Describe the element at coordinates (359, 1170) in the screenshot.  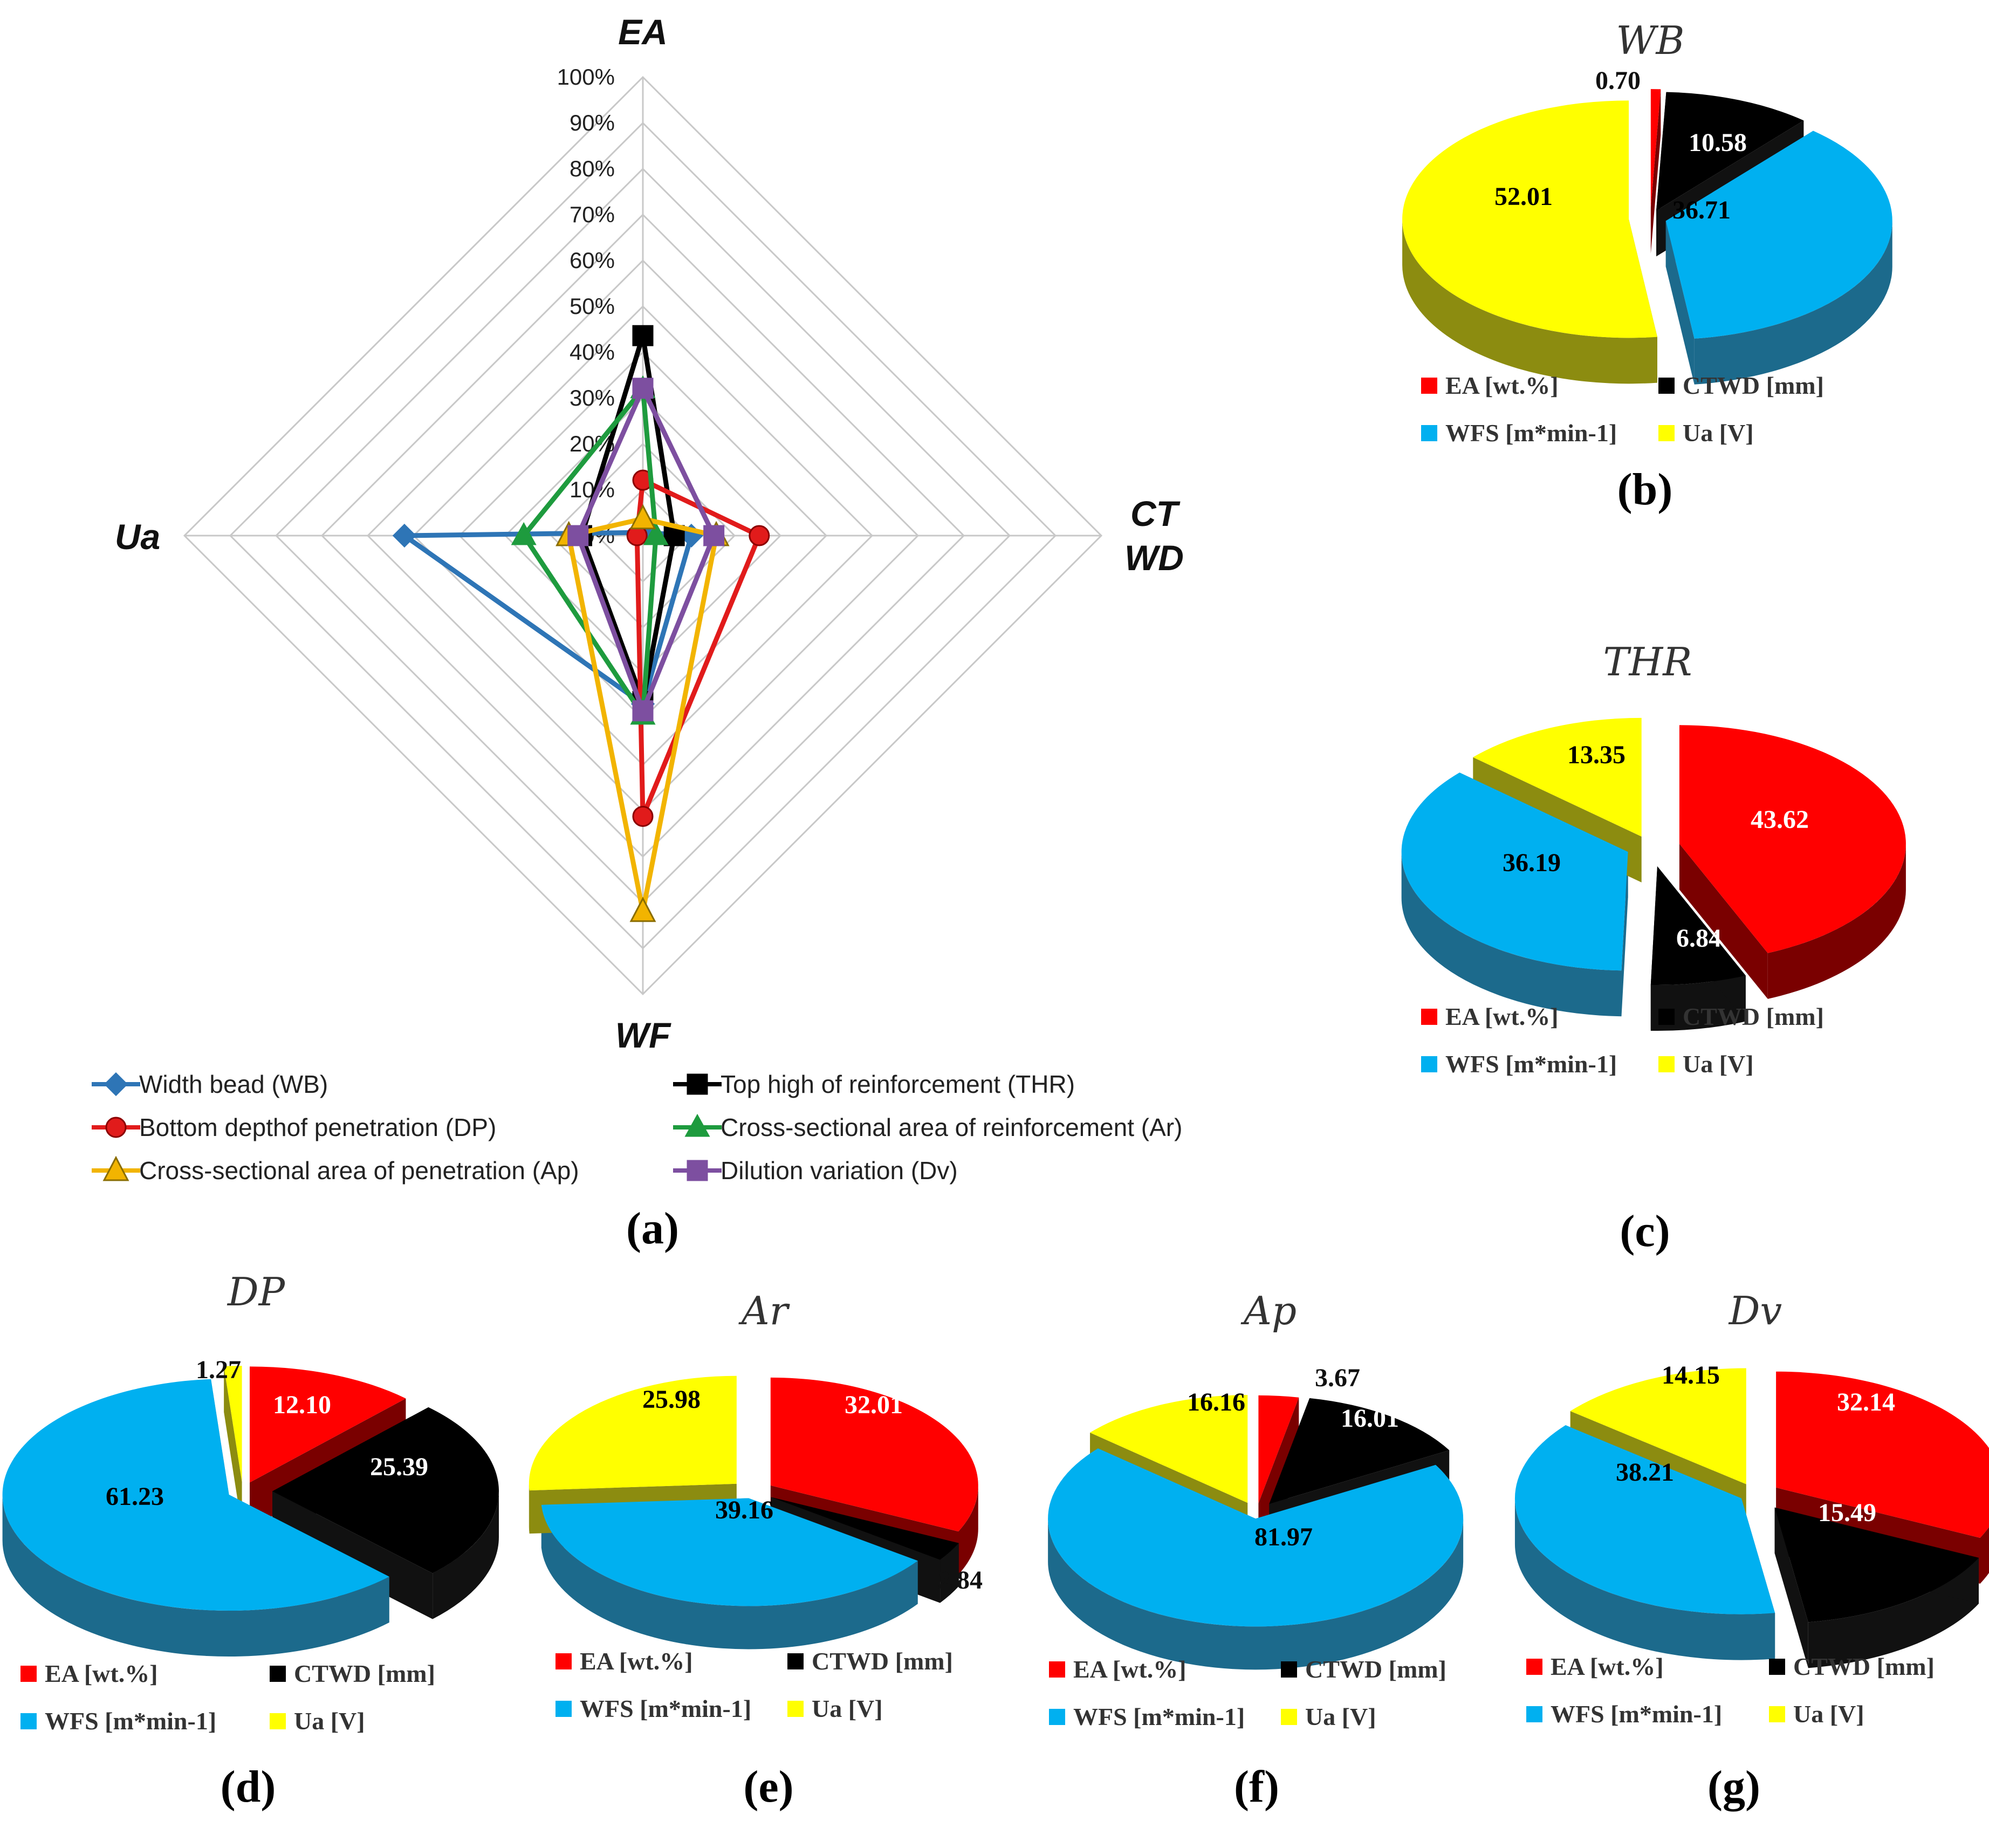
I see `legend-label: Cross-sectional area of penetration (Ap)` at that location.